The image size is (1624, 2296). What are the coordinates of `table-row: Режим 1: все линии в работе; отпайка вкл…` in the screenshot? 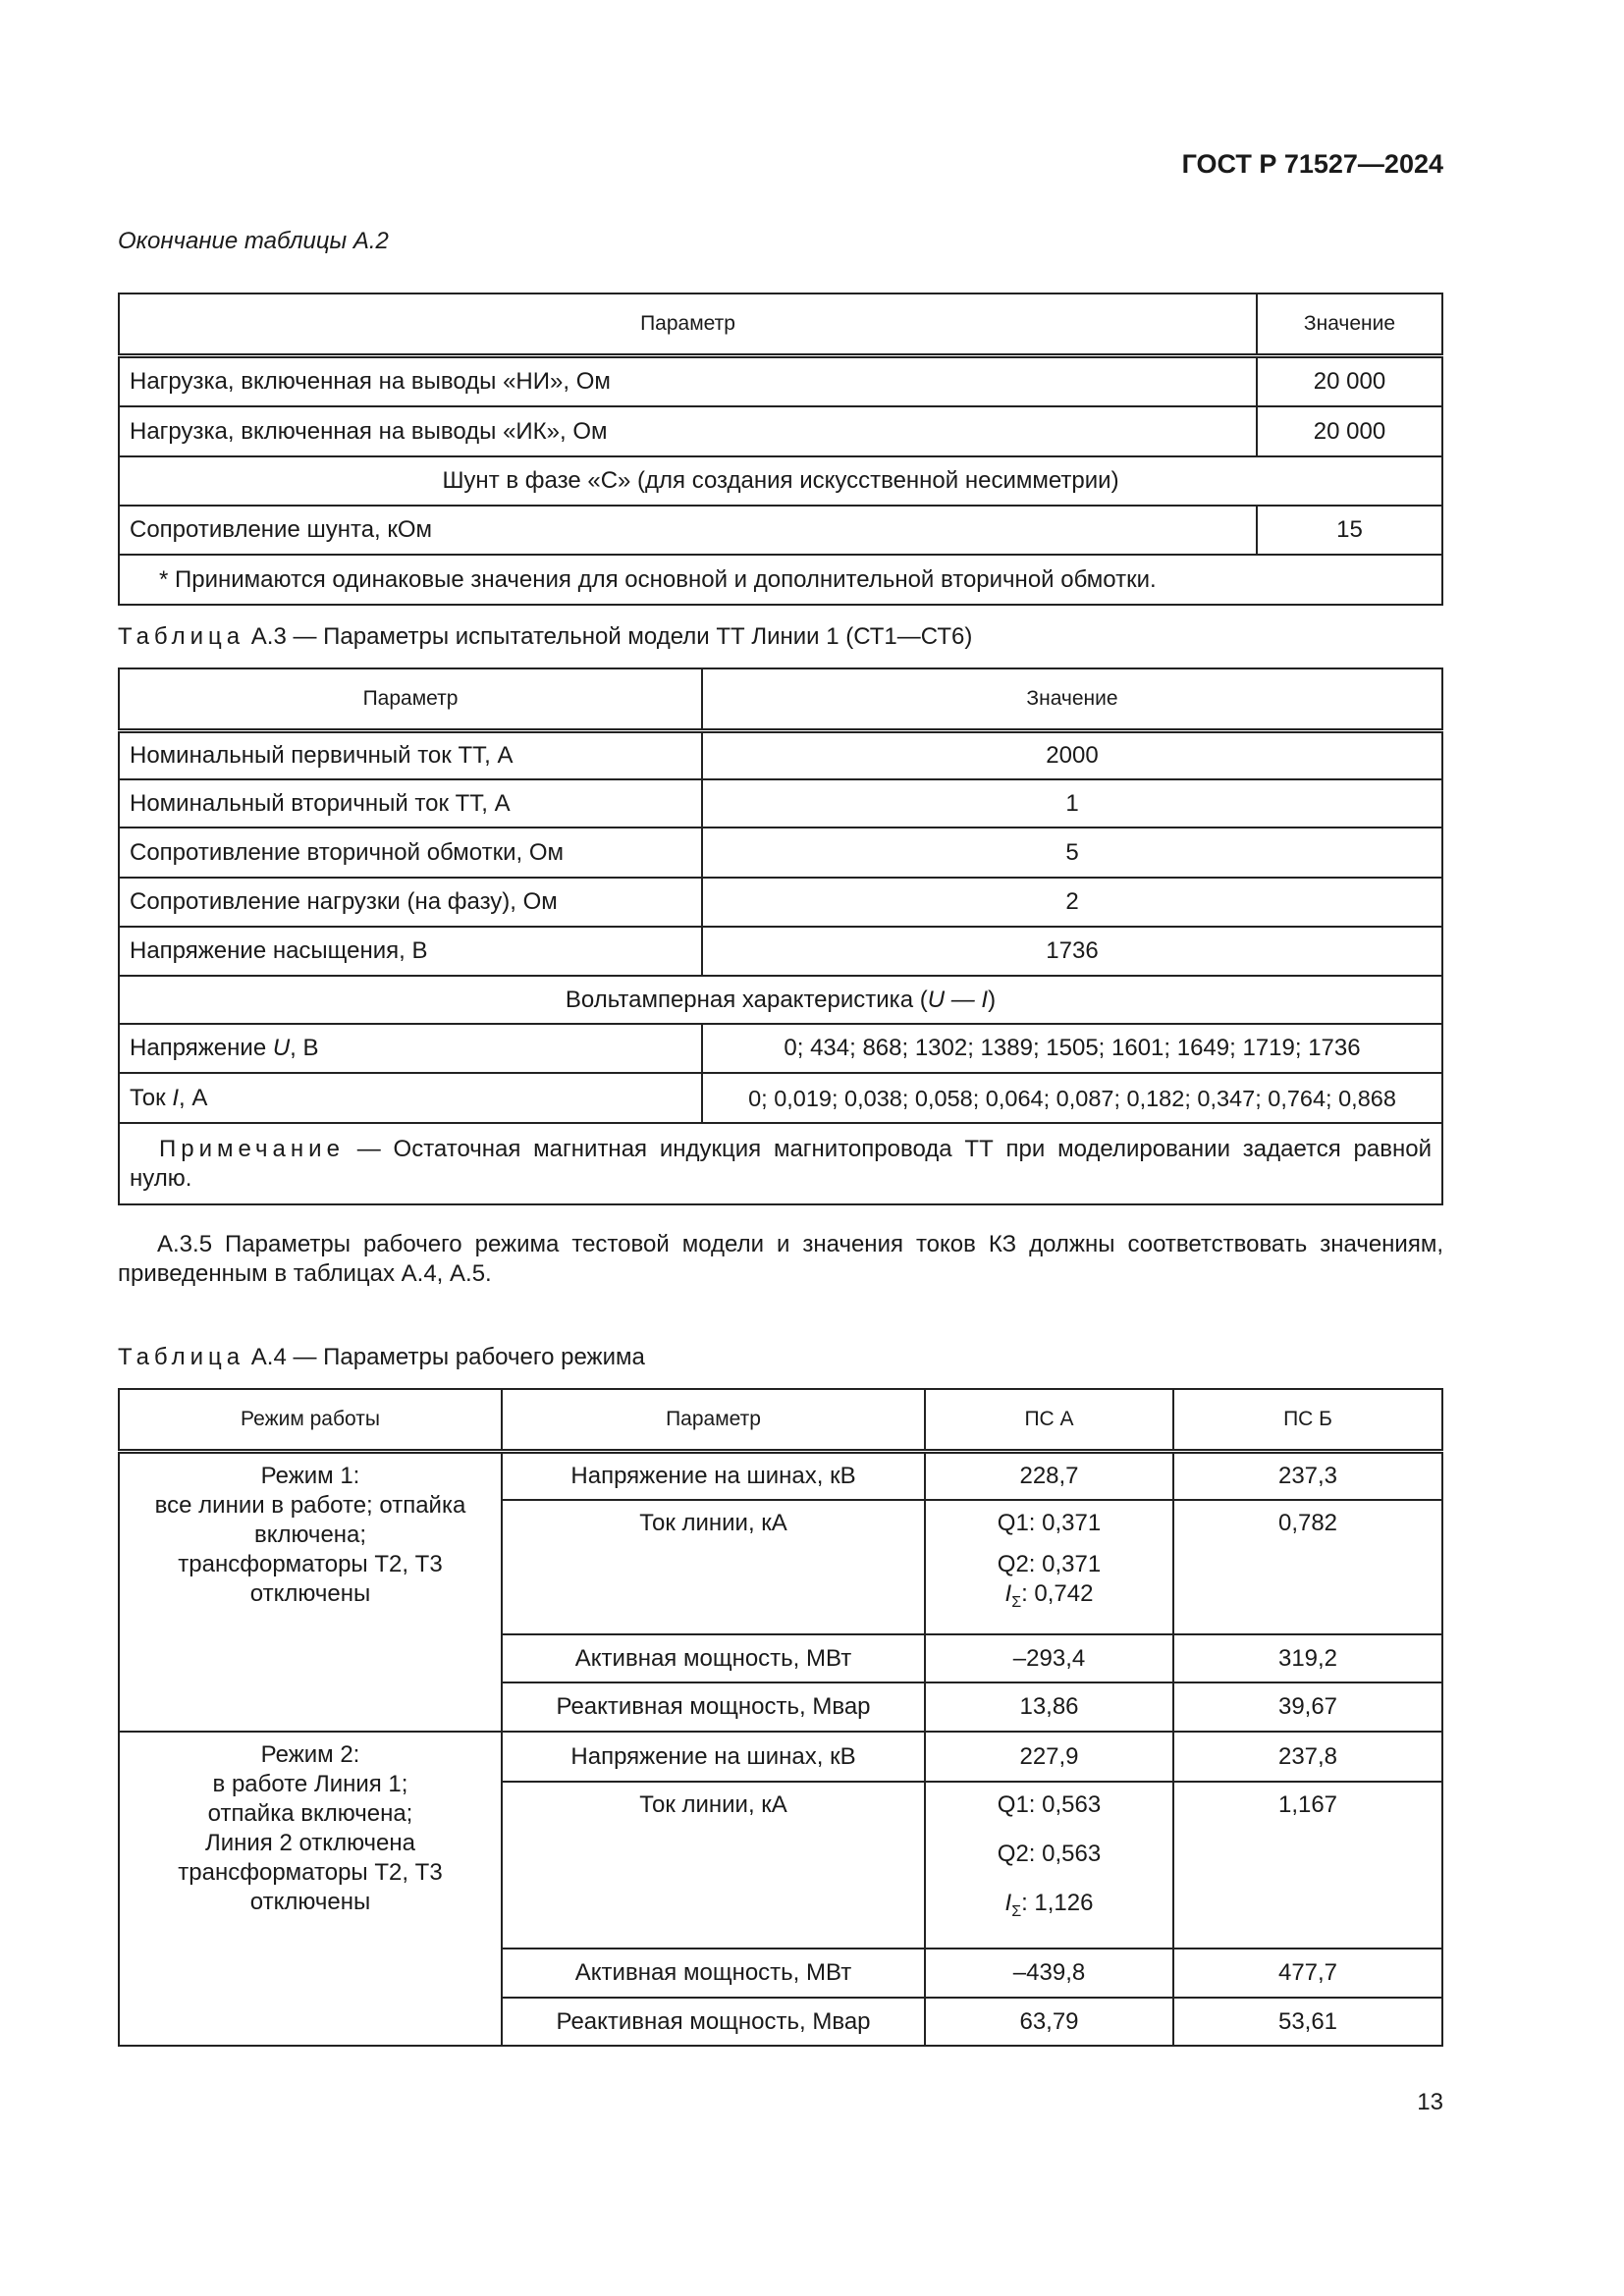 It's located at (780, 1592).